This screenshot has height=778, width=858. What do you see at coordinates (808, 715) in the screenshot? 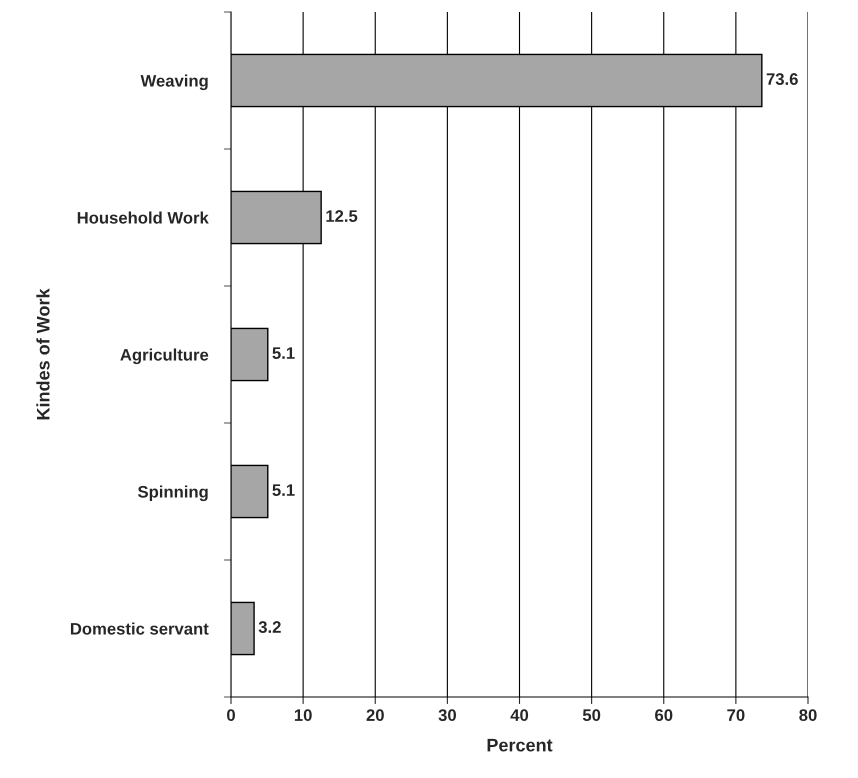
I see `x-tick-label: 80` at bounding box center [808, 715].